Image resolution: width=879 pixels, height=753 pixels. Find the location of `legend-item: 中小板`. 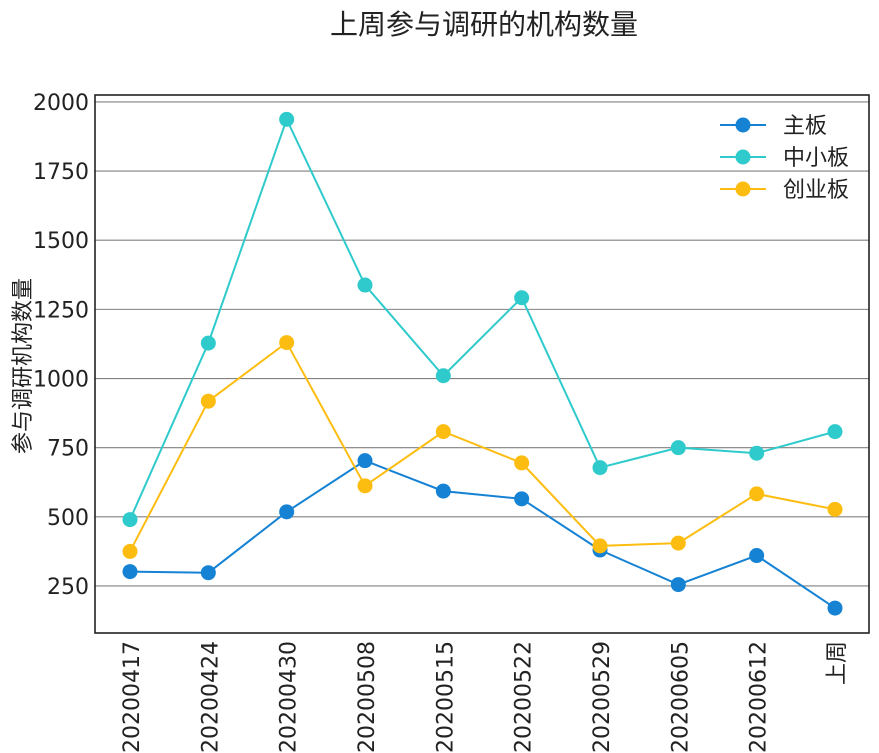

legend-item: 中小板 is located at coordinates (784, 158).